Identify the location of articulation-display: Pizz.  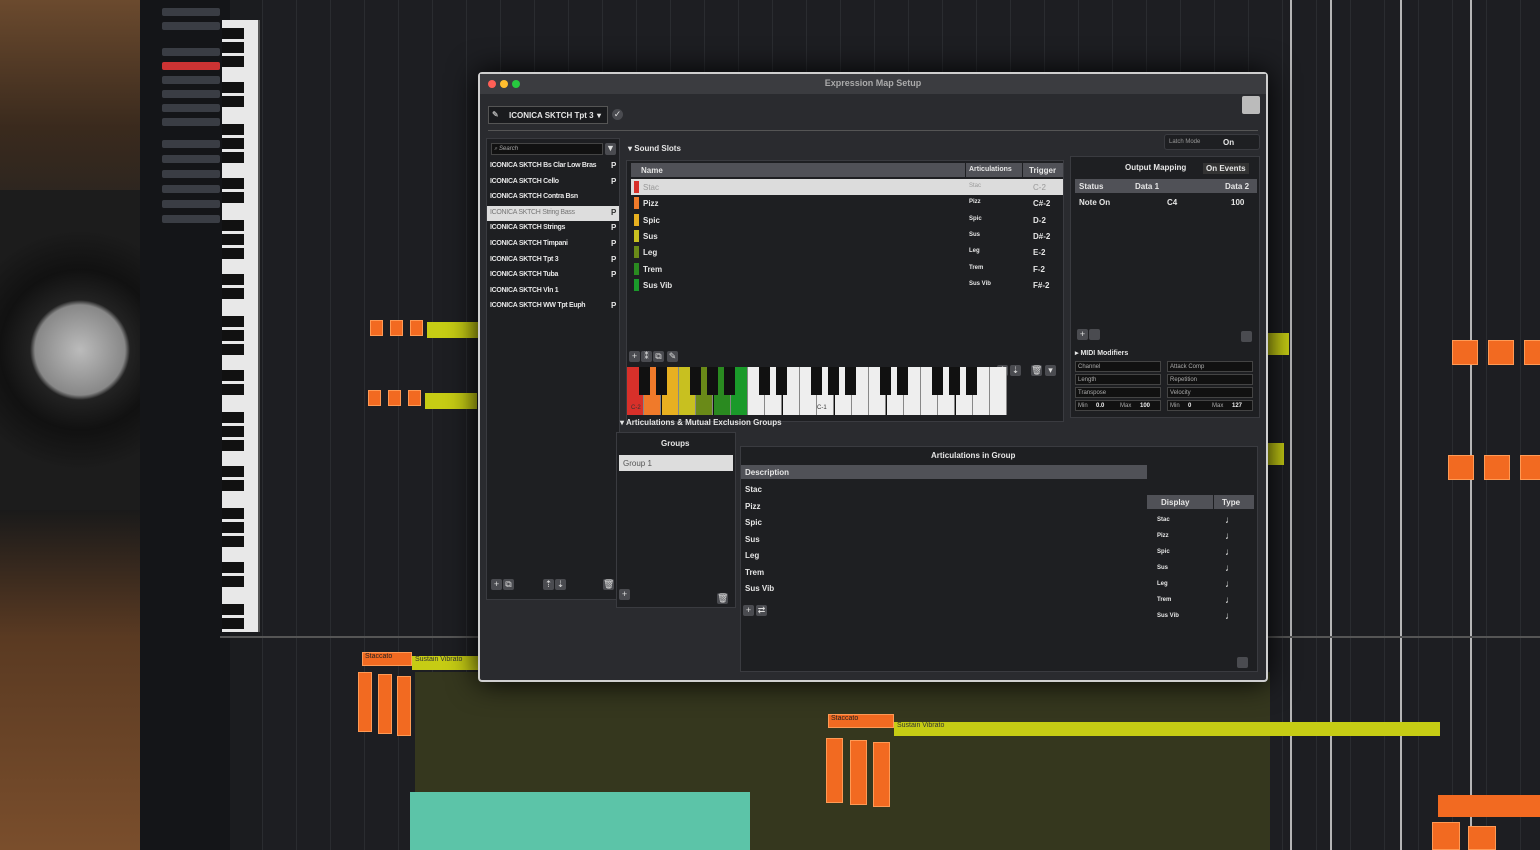
(1163, 536).